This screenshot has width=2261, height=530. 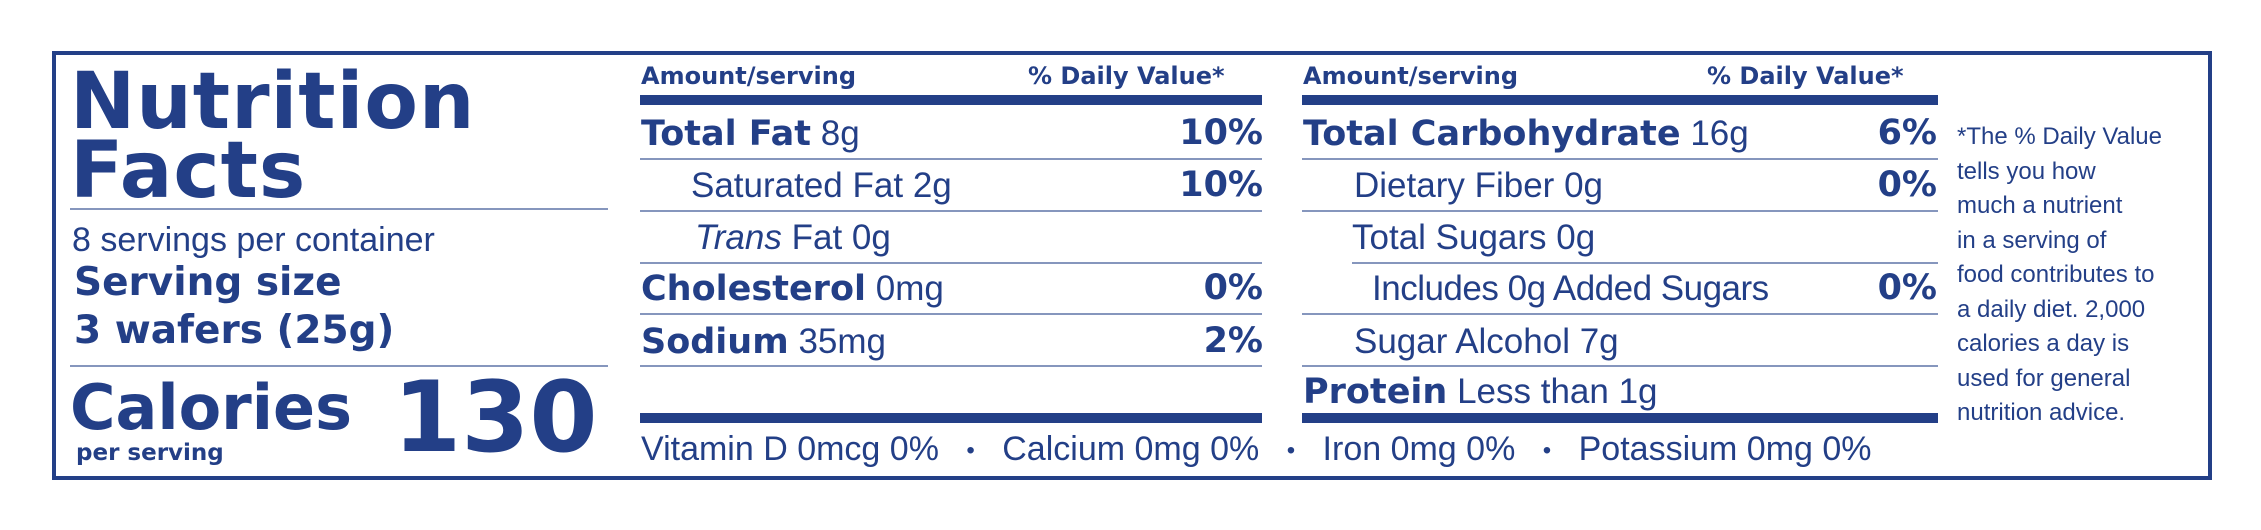 What do you see at coordinates (1419, 449) in the screenshot?
I see `iron: Iron 0mg 0%` at bounding box center [1419, 449].